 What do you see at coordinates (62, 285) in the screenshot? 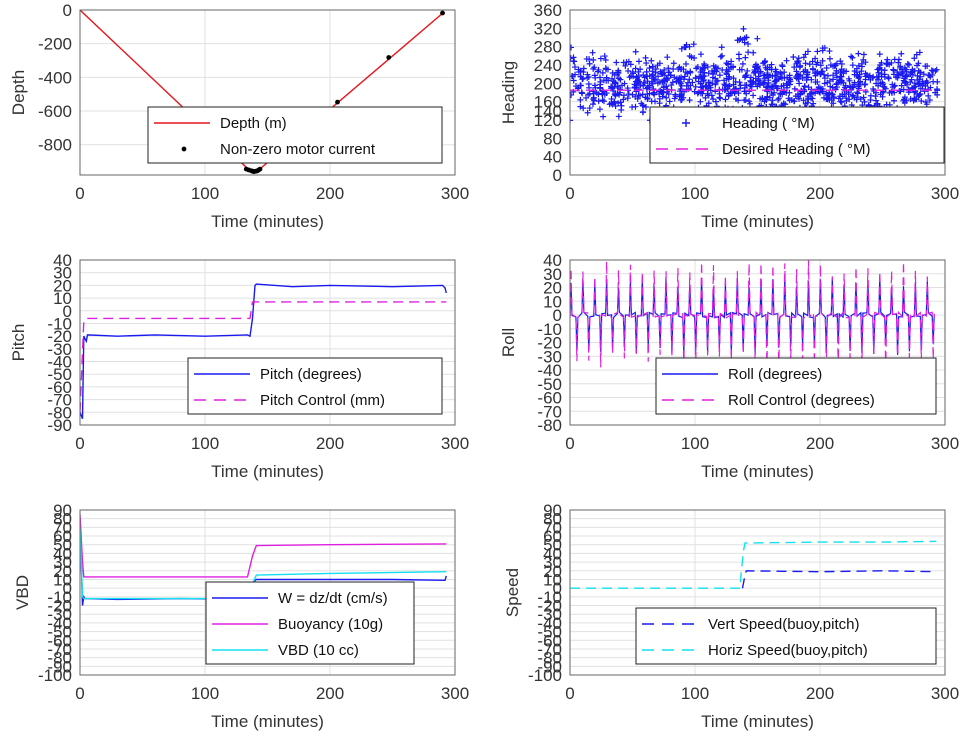
I see `y-tick-label: 20` at bounding box center [62, 285].